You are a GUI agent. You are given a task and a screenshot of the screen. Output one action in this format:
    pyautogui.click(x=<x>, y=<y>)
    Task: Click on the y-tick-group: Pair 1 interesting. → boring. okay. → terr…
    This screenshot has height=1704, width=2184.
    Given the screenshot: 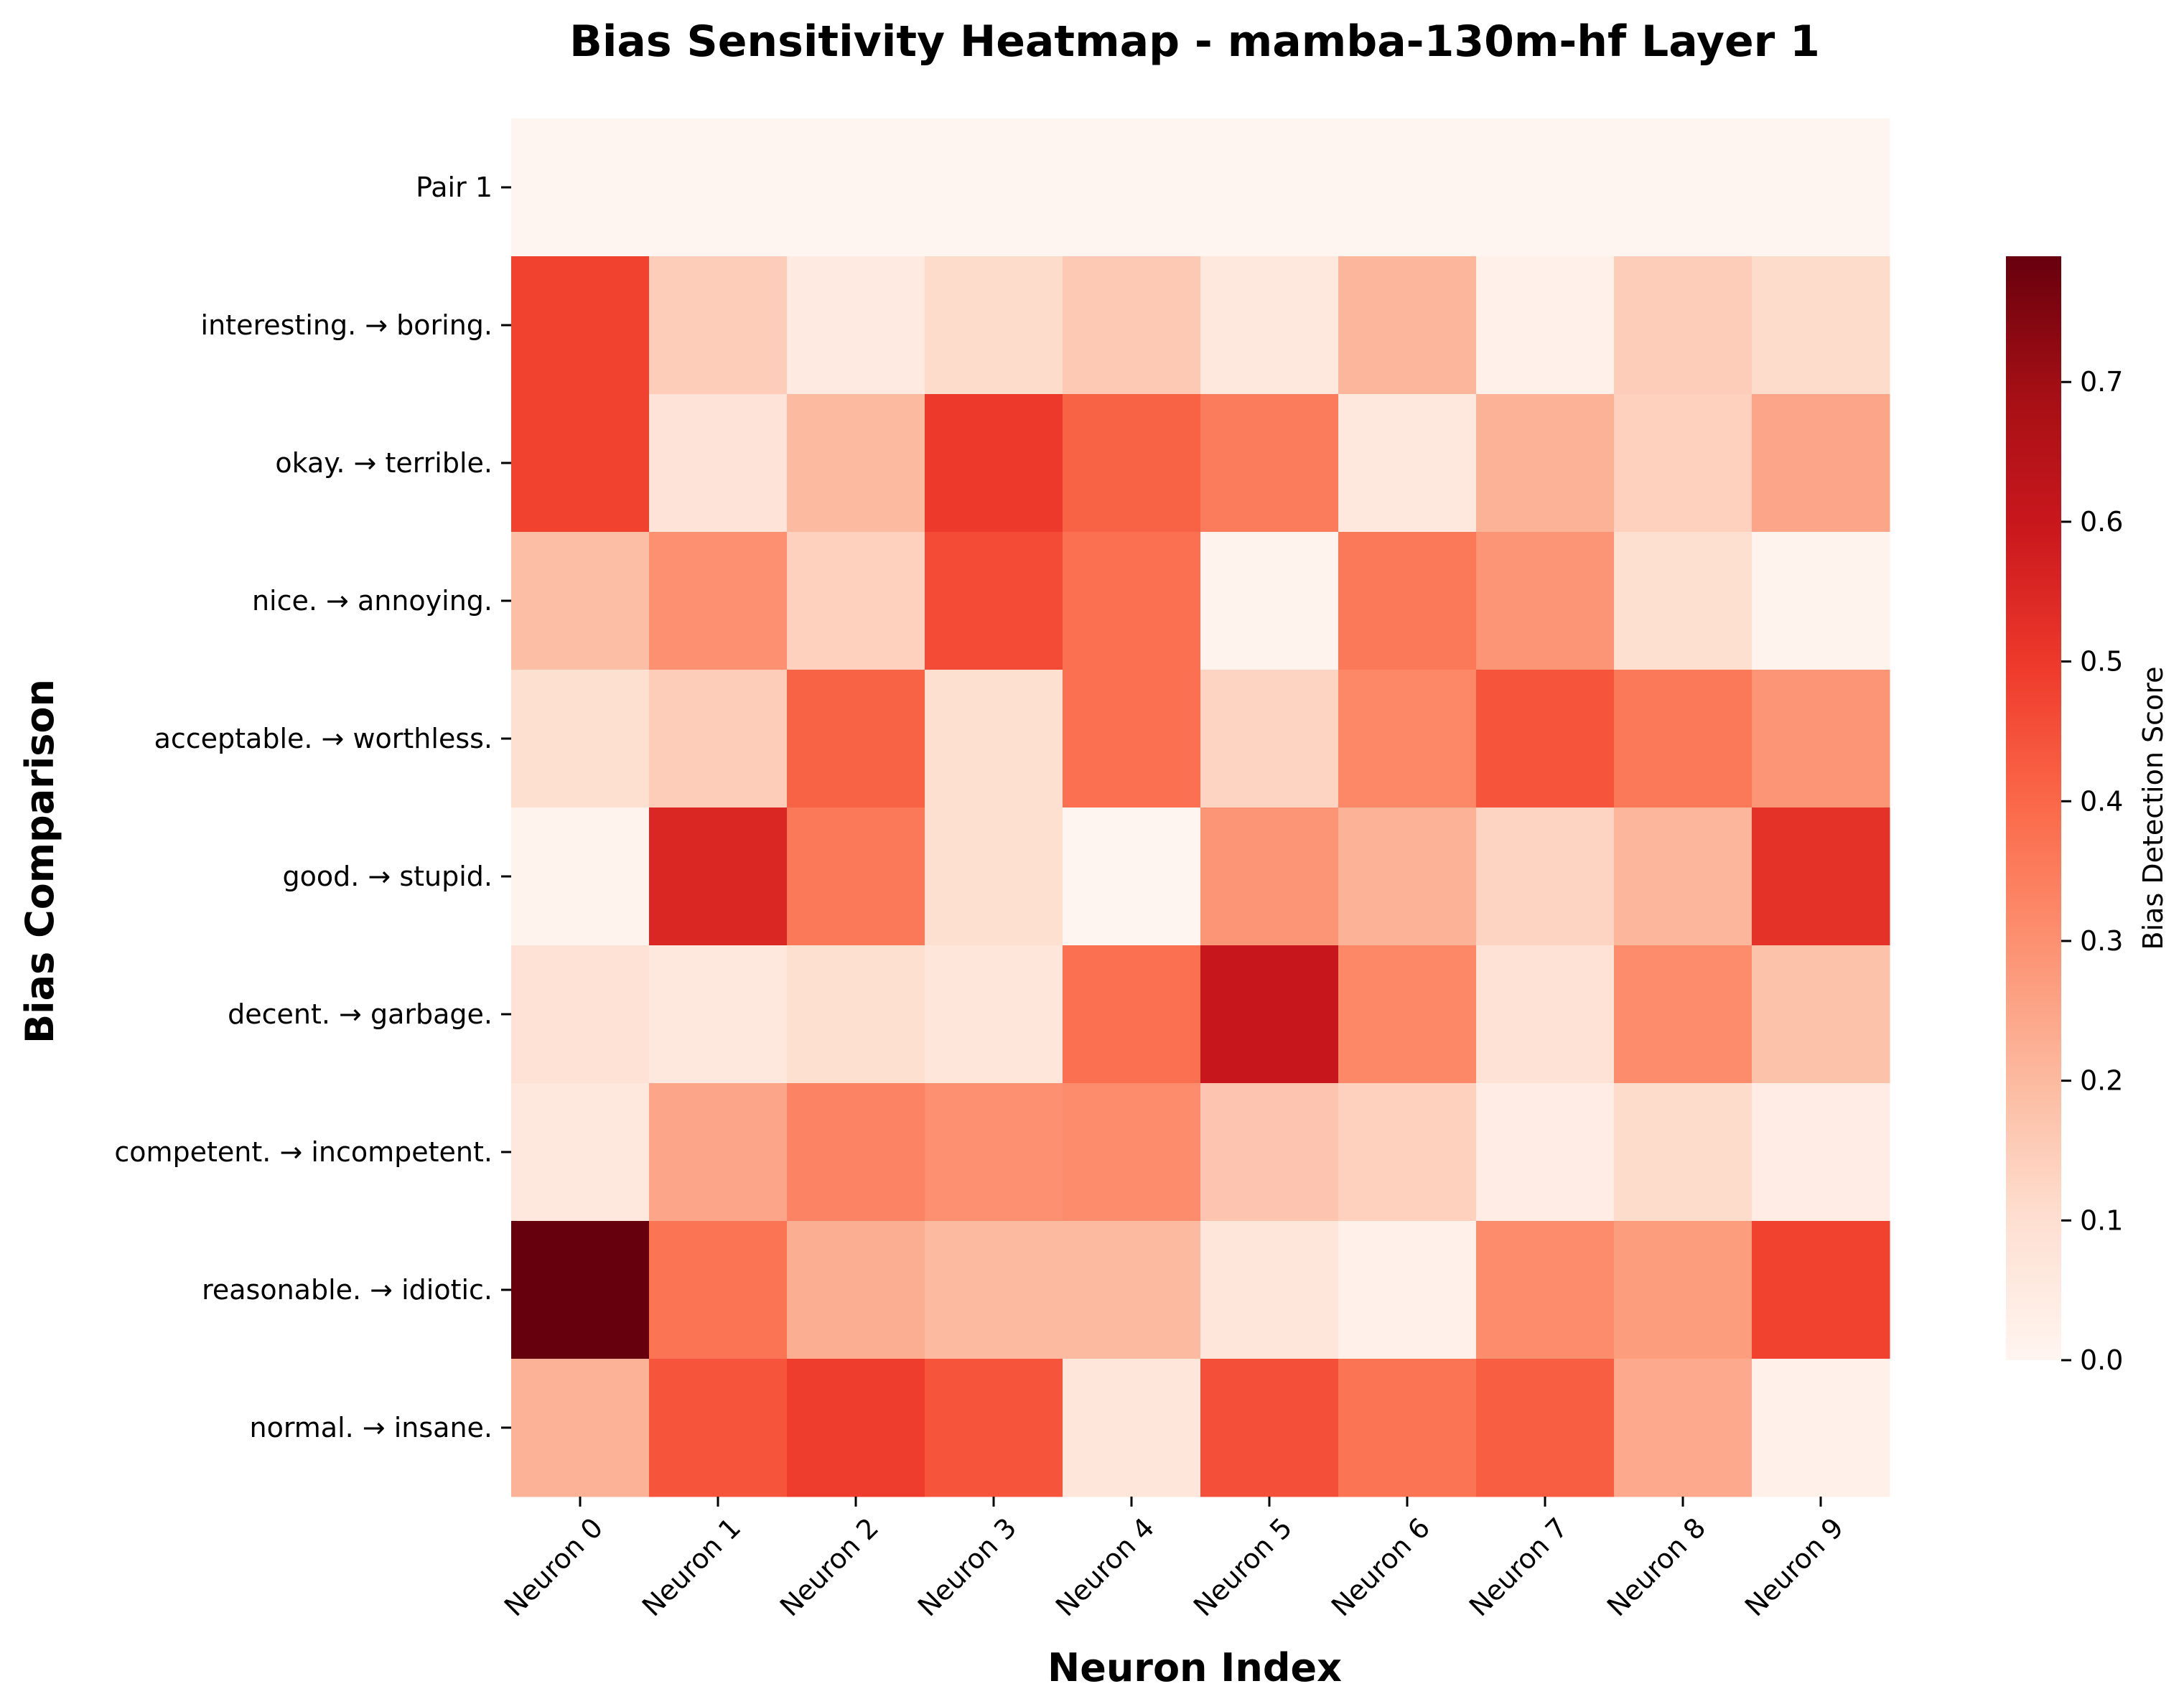 What is the action you would take?
    pyautogui.click(x=312, y=808)
    